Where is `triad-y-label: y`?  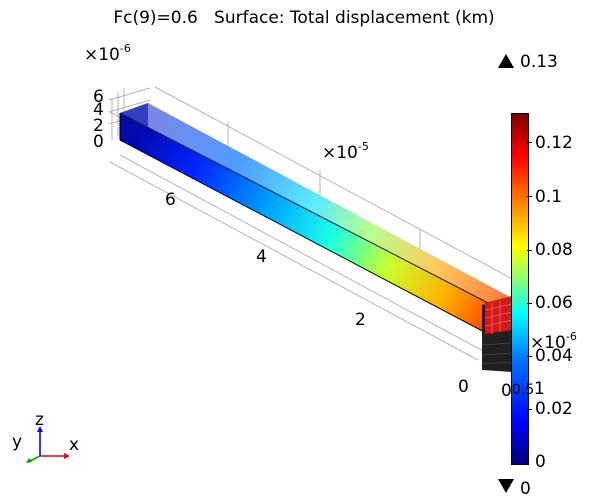
triad-y-label: y is located at coordinates (17, 442).